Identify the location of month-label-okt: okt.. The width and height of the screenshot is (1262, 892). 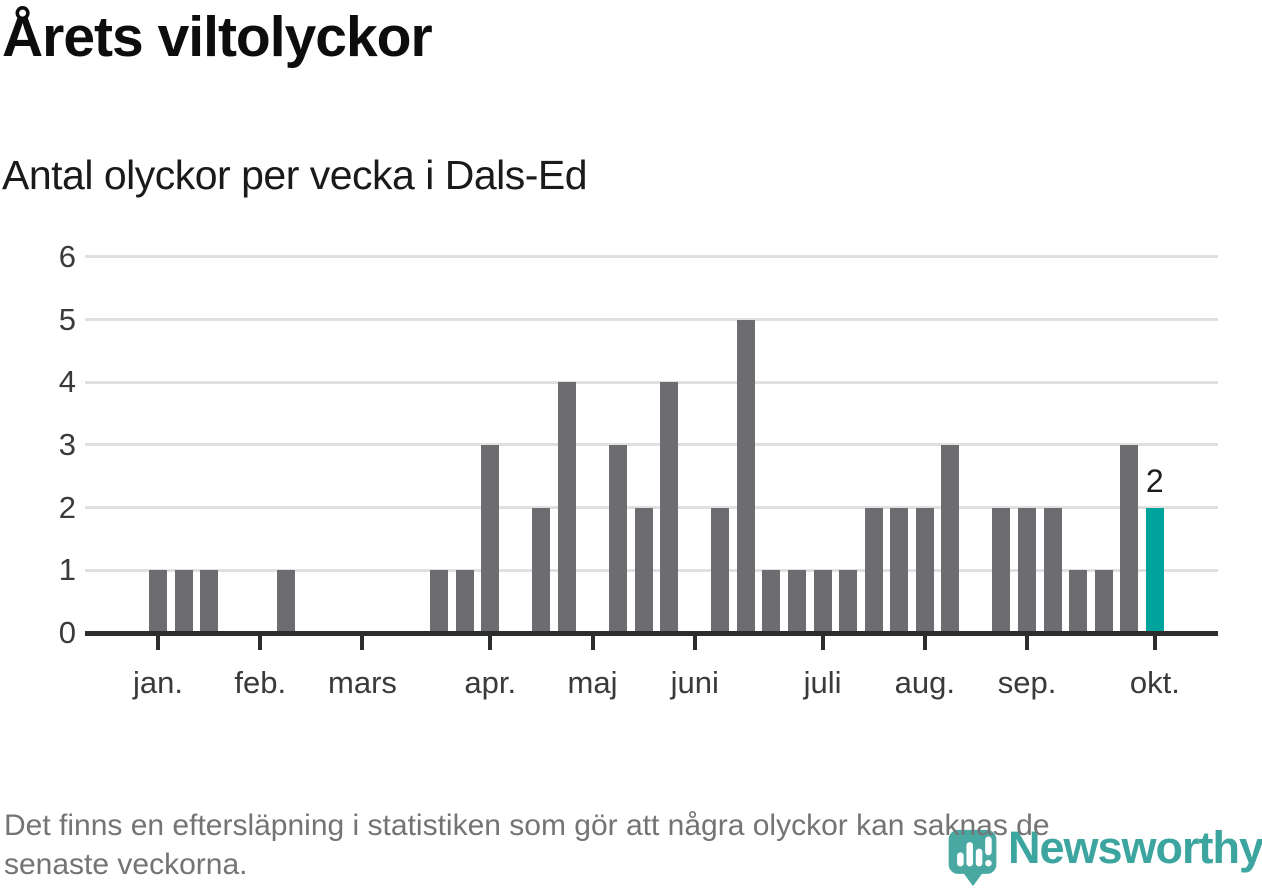
(1154, 682).